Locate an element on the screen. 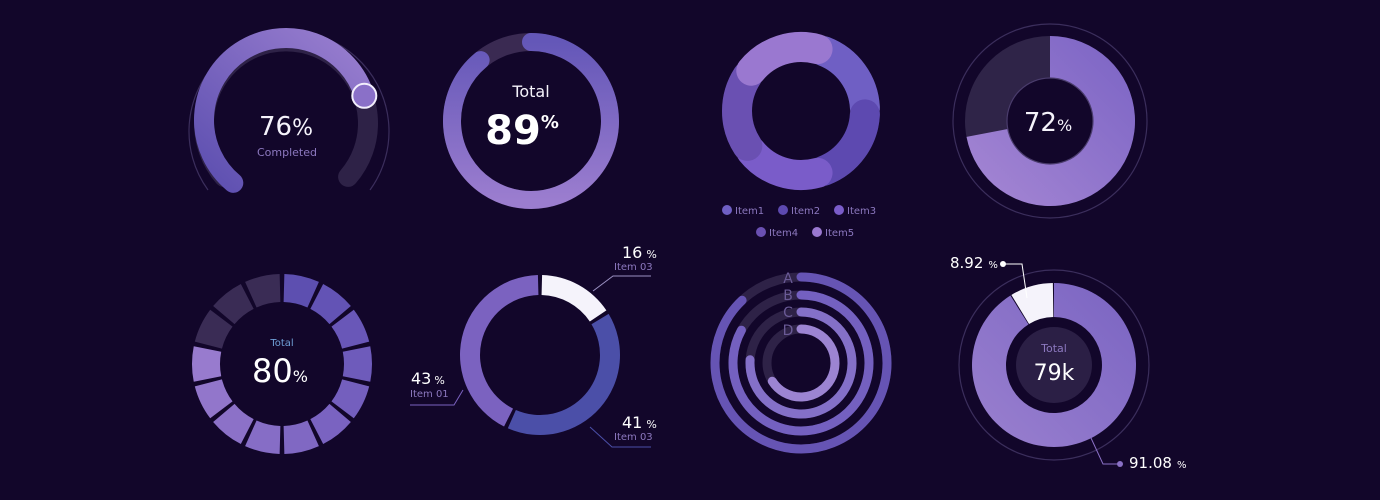  radial-bar-b is located at coordinates (801, 363).